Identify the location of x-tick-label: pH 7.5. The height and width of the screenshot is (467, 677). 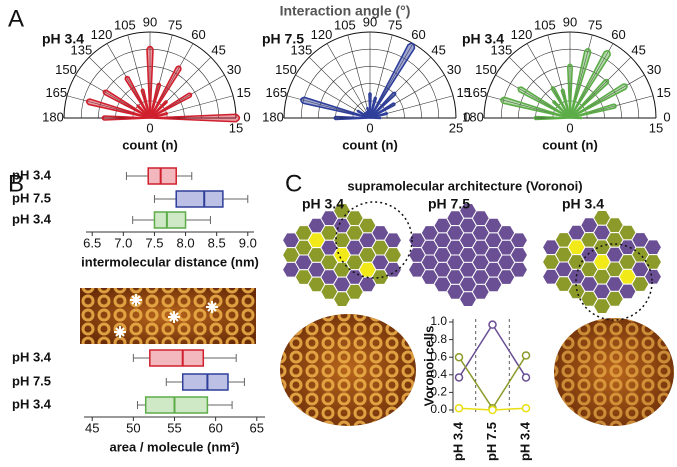
(491, 441).